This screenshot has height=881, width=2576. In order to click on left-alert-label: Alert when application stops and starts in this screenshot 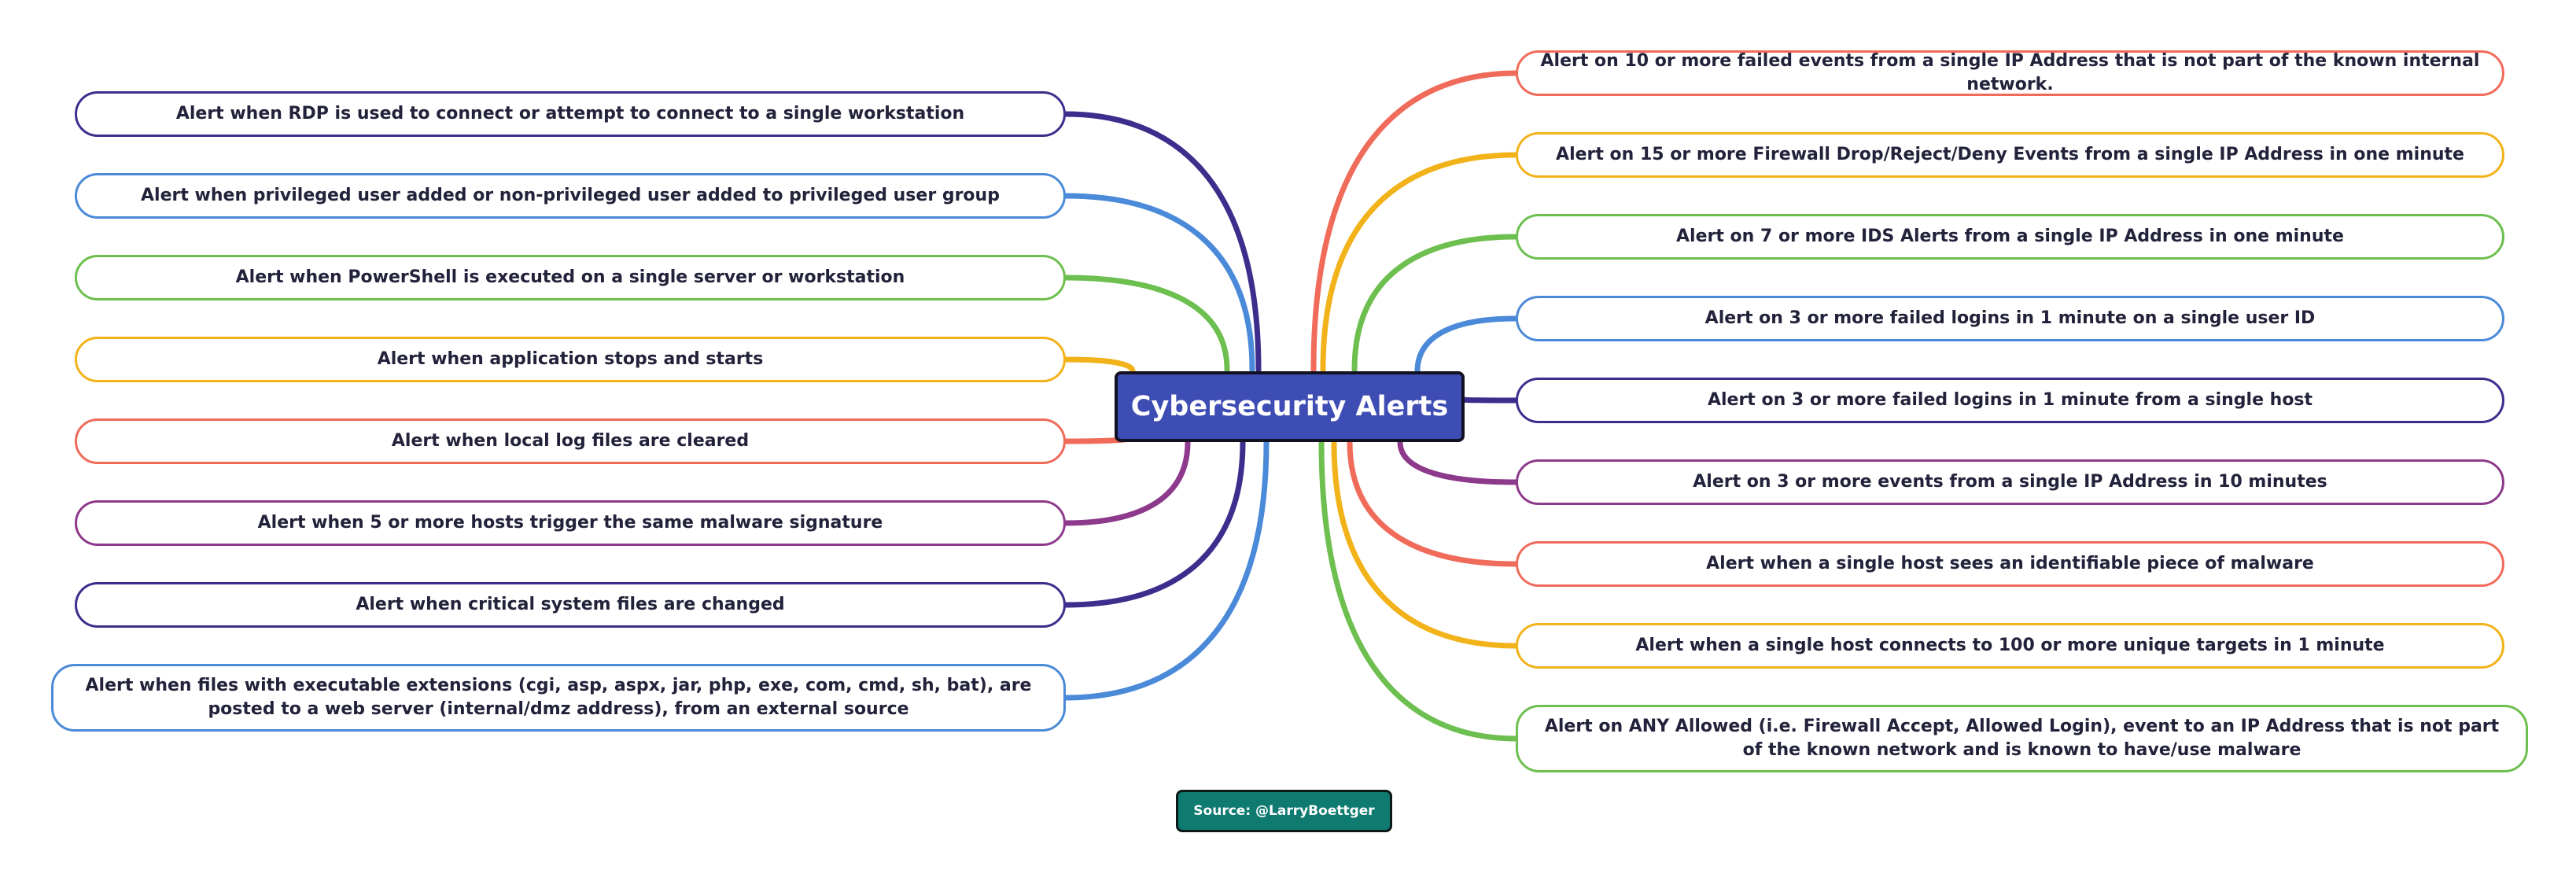, I will do `click(570, 358)`.